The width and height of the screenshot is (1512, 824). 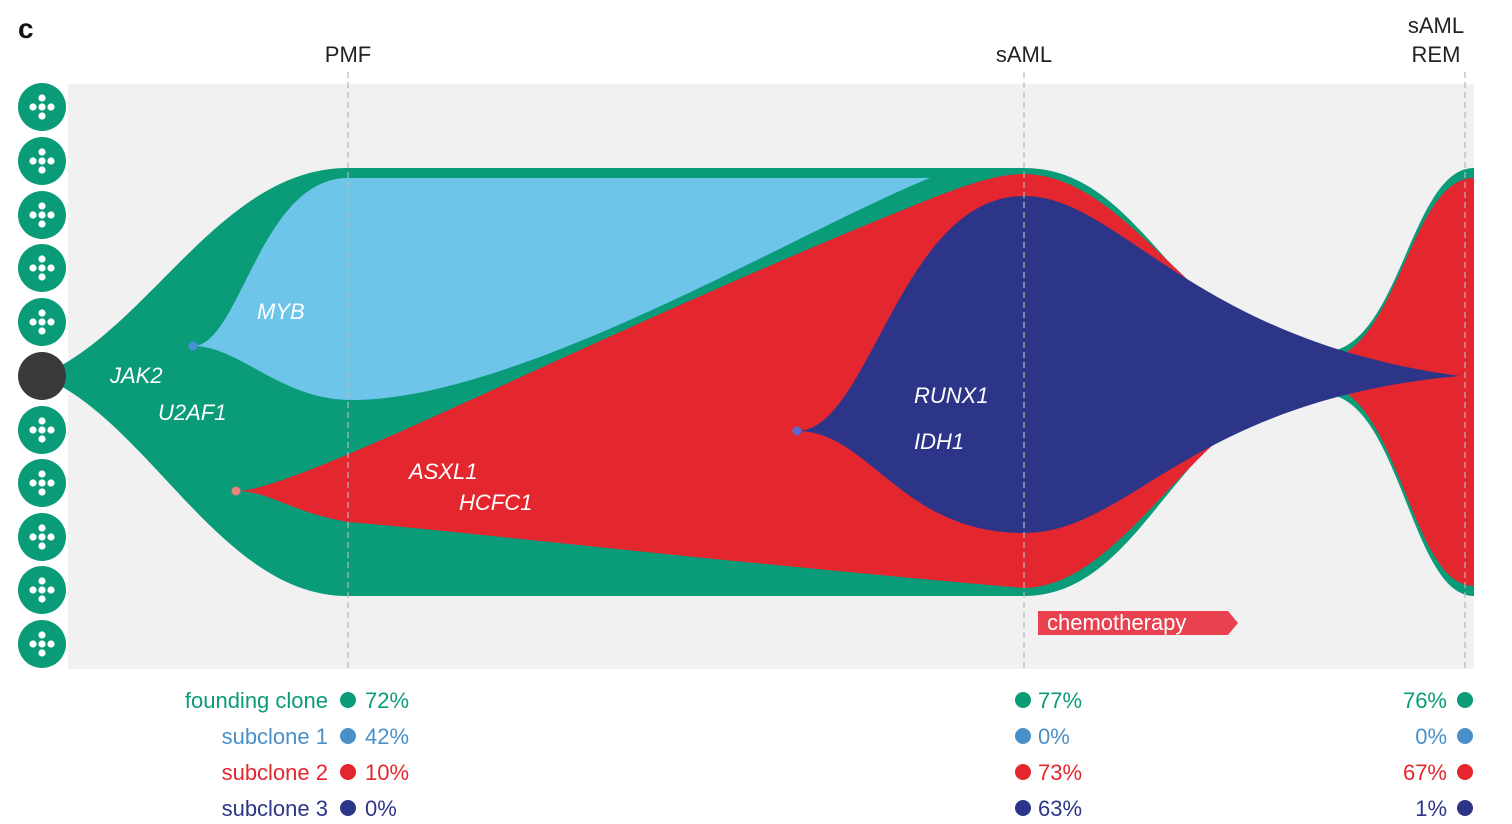 What do you see at coordinates (275, 808) in the screenshot?
I see `legend-name-subclone-3: subclone 3` at bounding box center [275, 808].